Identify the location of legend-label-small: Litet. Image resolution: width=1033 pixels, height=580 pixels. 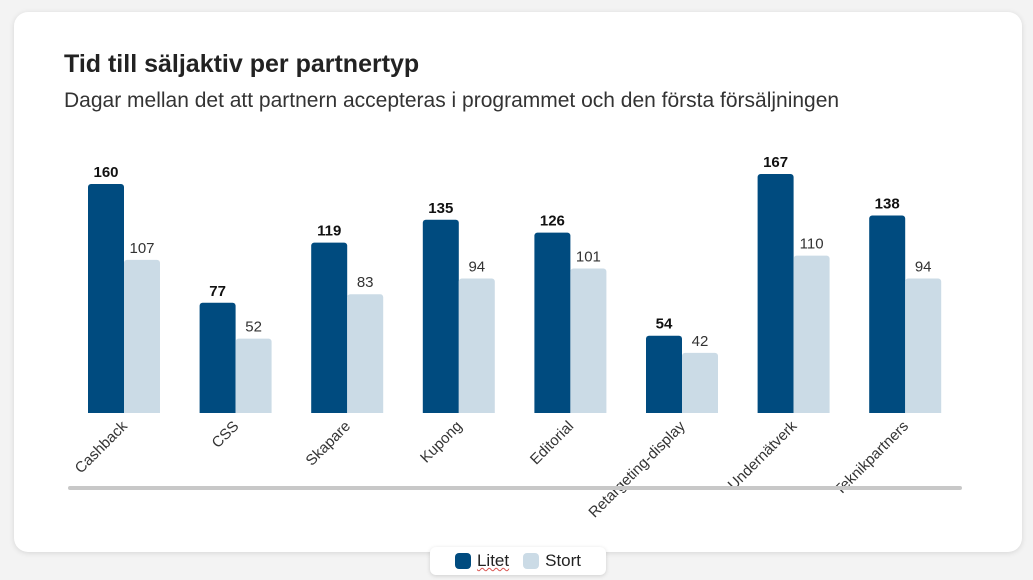
(493, 560).